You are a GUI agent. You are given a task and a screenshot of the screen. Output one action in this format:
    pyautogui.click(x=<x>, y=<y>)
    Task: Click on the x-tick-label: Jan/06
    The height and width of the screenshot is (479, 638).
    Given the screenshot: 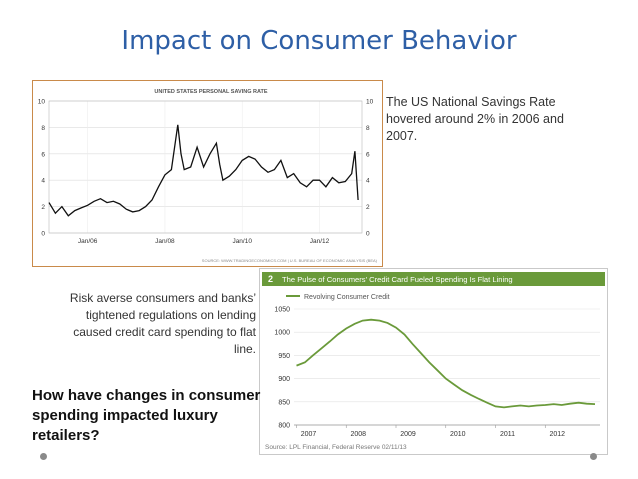 What is the action you would take?
    pyautogui.click(x=88, y=241)
    